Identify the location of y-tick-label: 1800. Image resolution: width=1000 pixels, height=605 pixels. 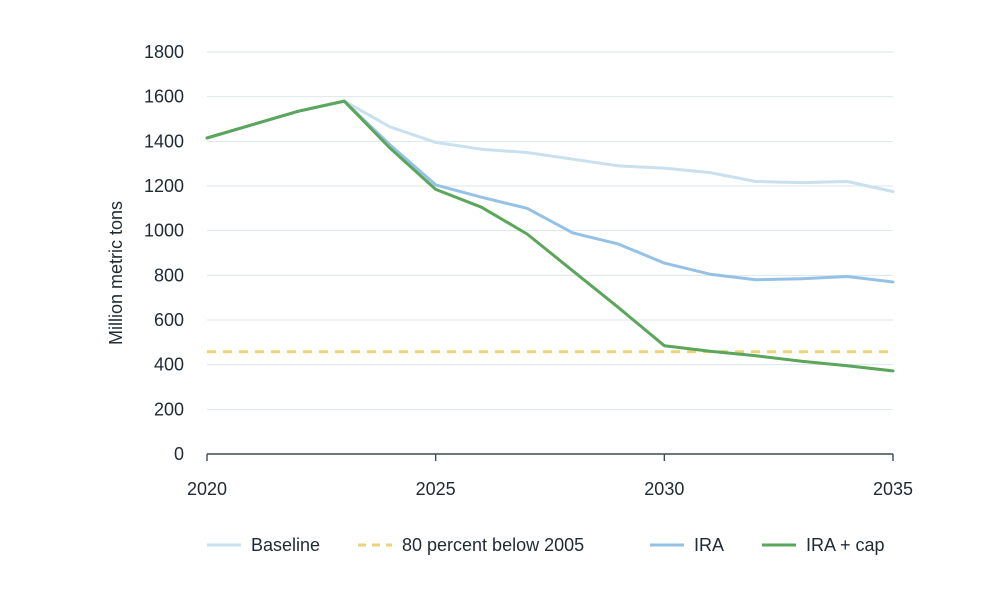
(164, 52).